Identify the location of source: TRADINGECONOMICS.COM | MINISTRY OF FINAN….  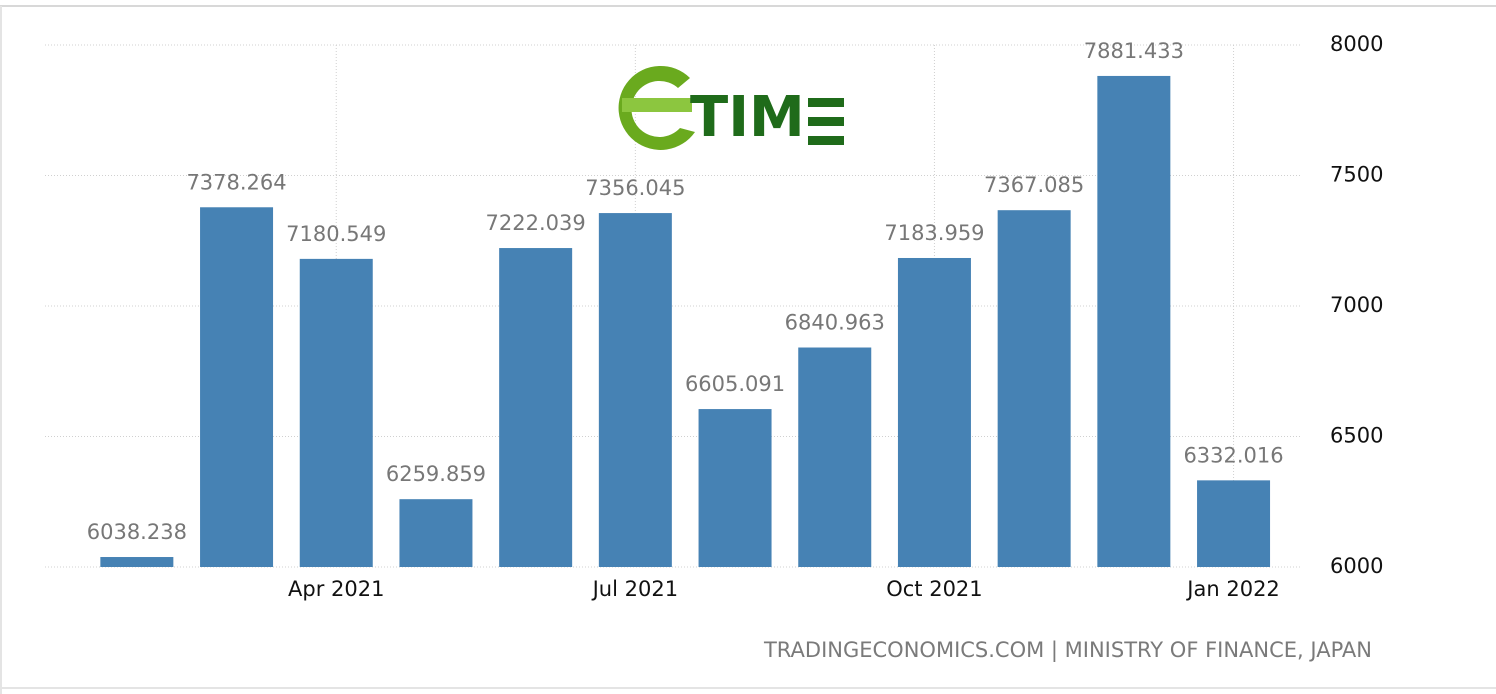
(1067, 650).